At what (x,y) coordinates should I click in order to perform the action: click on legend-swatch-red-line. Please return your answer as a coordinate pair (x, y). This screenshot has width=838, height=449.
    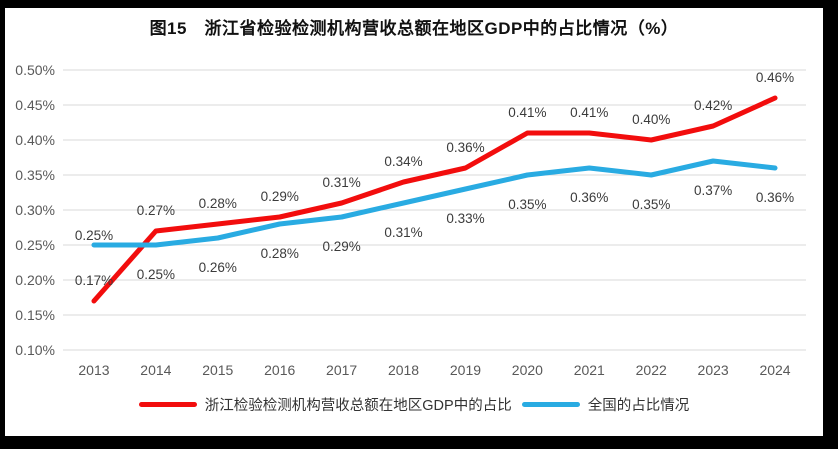
    Looking at the image, I should click on (167, 404).